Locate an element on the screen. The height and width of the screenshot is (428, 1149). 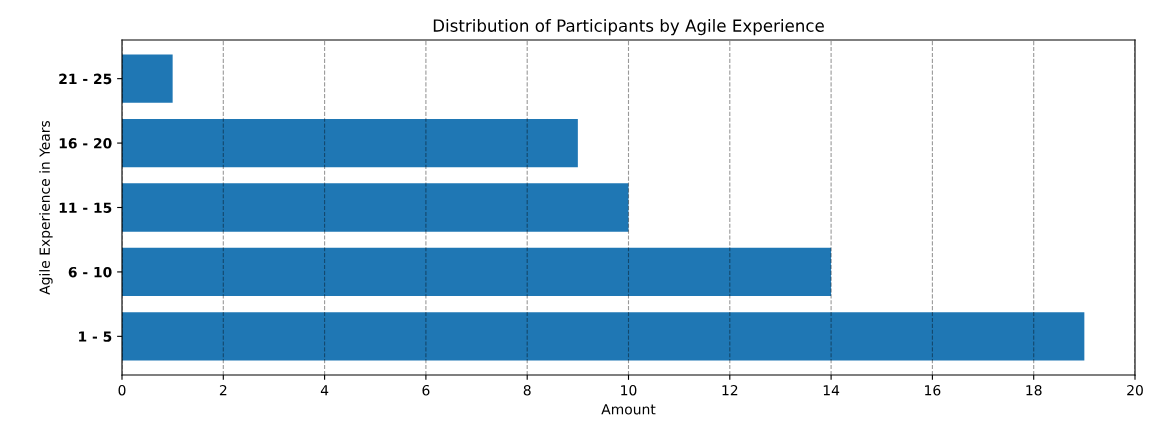
x-tick-label: 8 is located at coordinates (527, 390).